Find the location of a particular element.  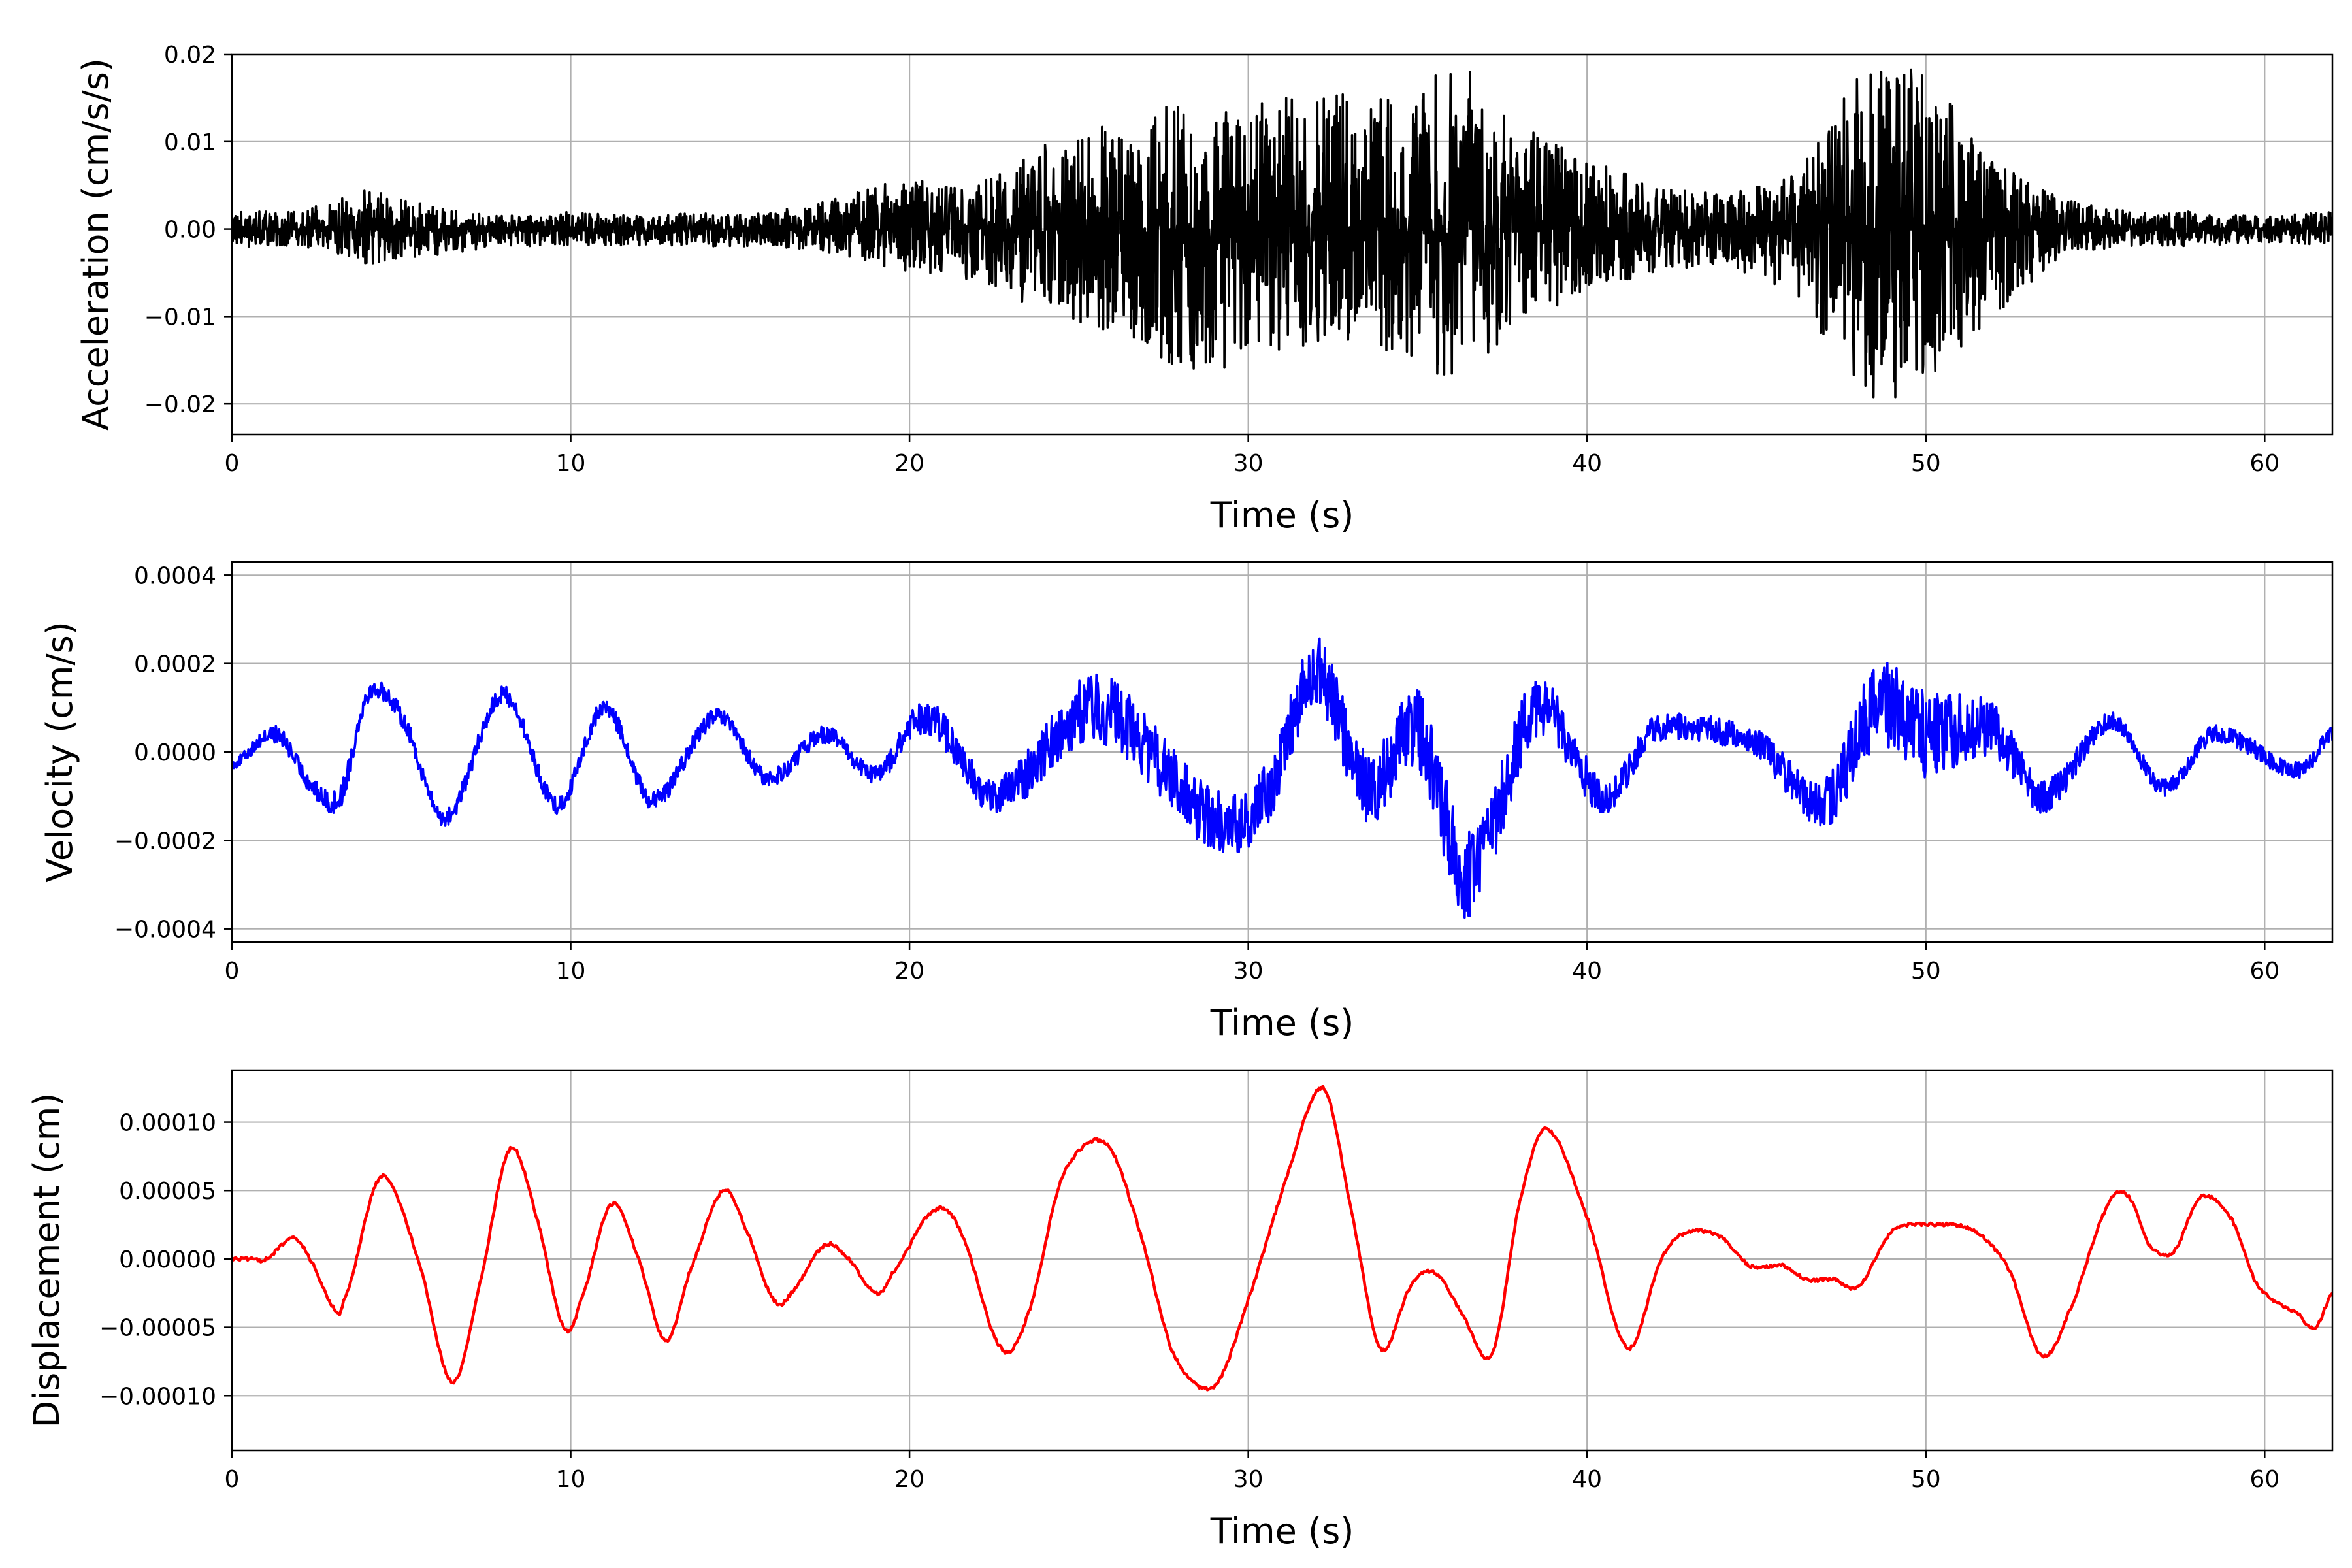

velocity-x-tick-label: 30 is located at coordinates (1248, 971).